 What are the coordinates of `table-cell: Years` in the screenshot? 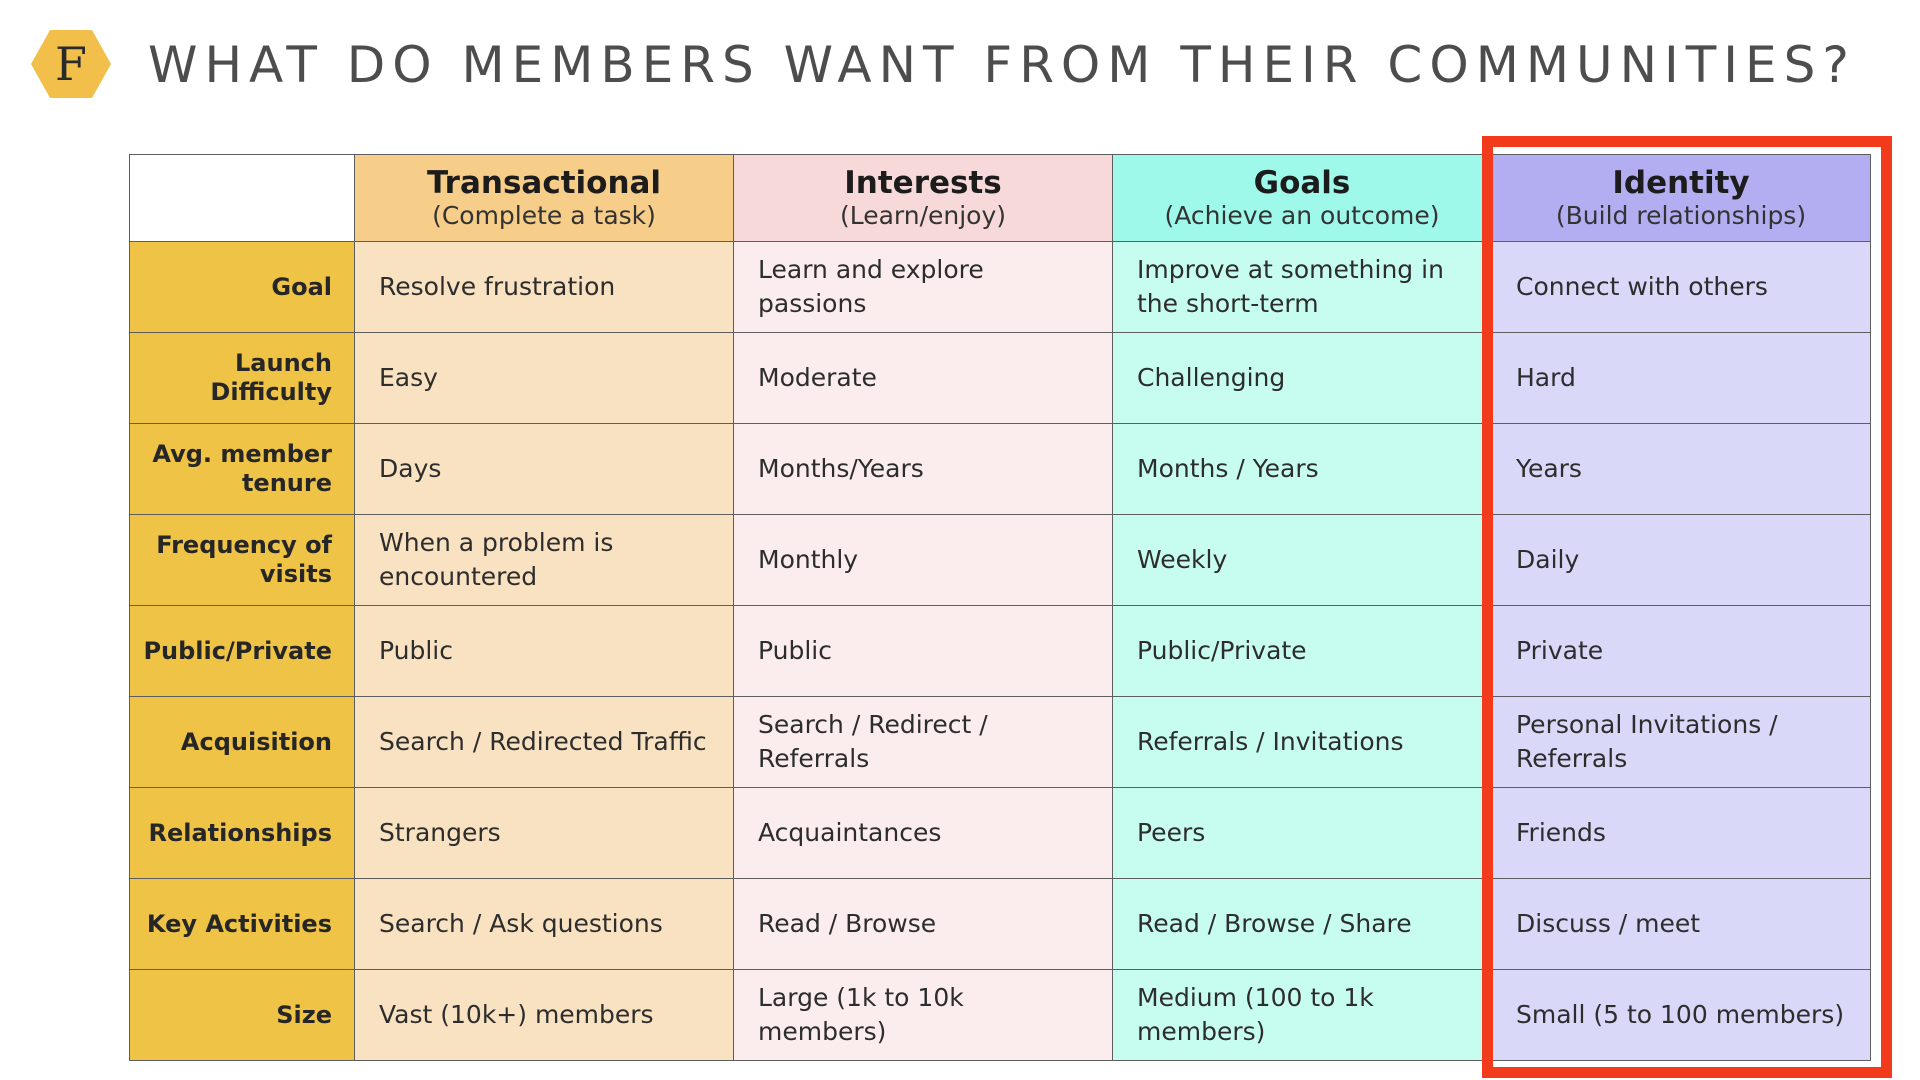 It's located at (1681, 469).